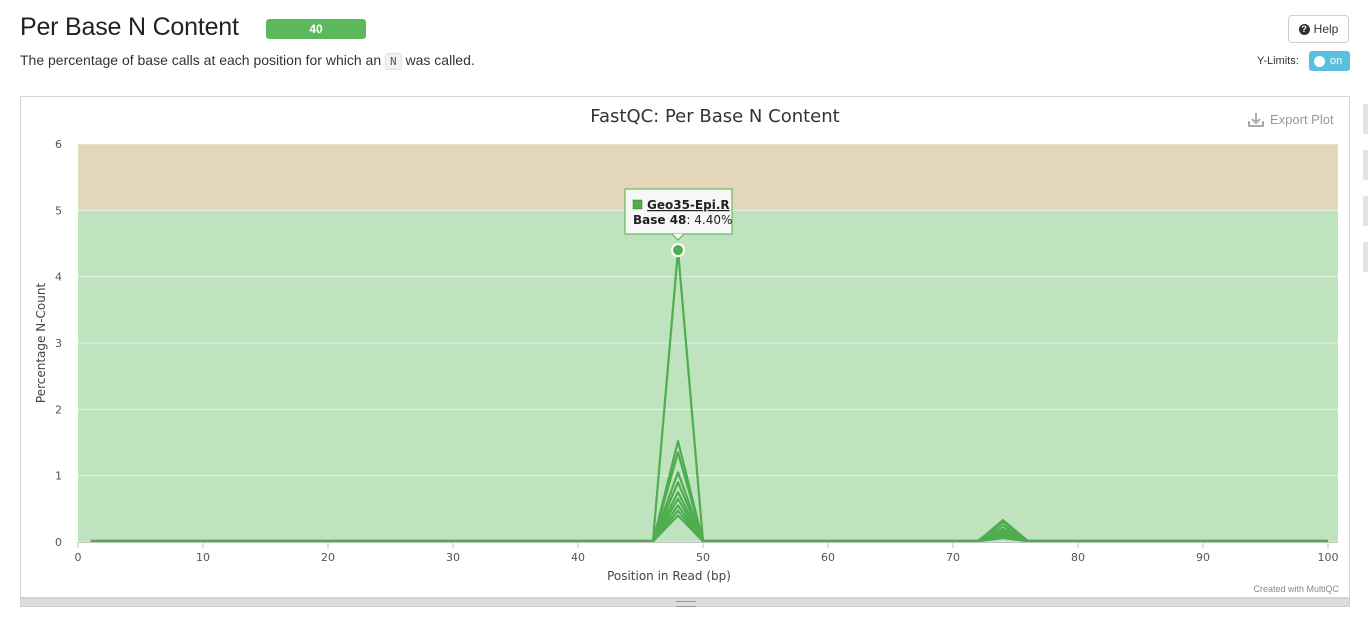 This screenshot has width=1368, height=625. I want to click on credit-text: Created with MultiQC, so click(1296, 589).